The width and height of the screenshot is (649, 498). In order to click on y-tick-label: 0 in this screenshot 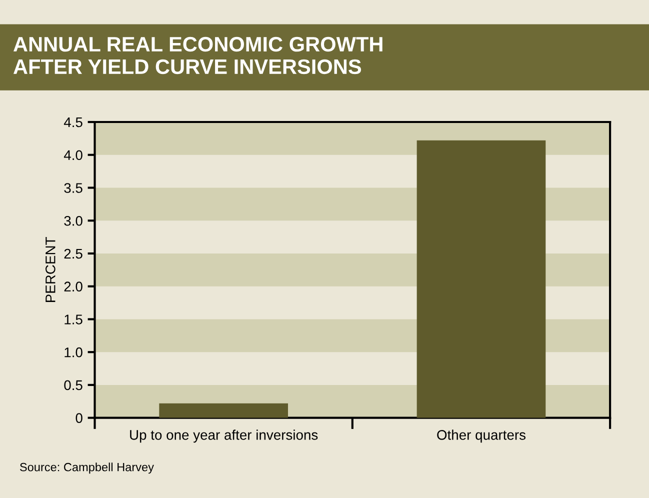, I will do `click(79, 418)`.